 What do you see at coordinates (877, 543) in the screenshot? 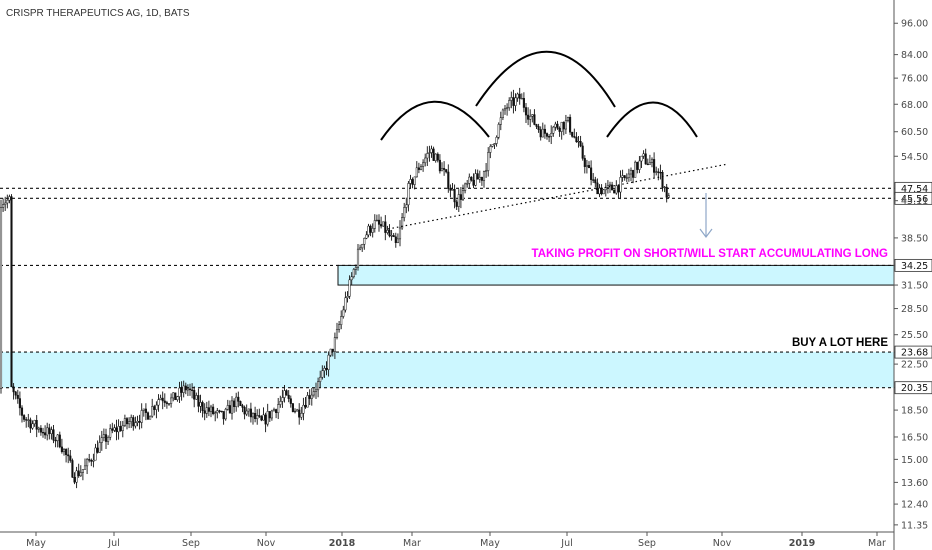
I see `x-tick-label: Mar` at bounding box center [877, 543].